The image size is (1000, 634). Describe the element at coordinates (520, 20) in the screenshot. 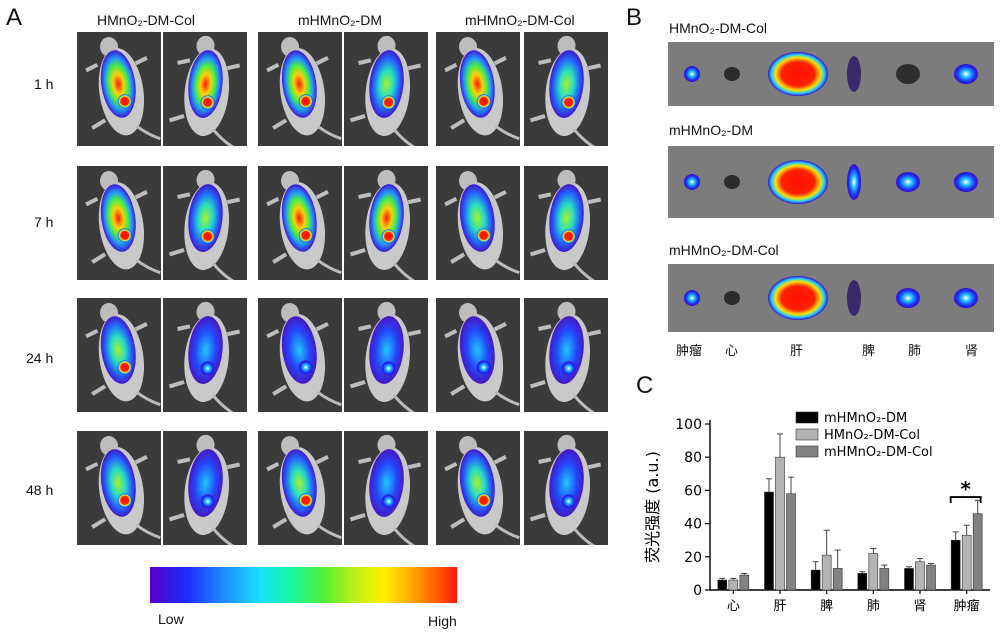

I see `panel-a-group-label-3: mHMnO₂-DM-Col` at that location.